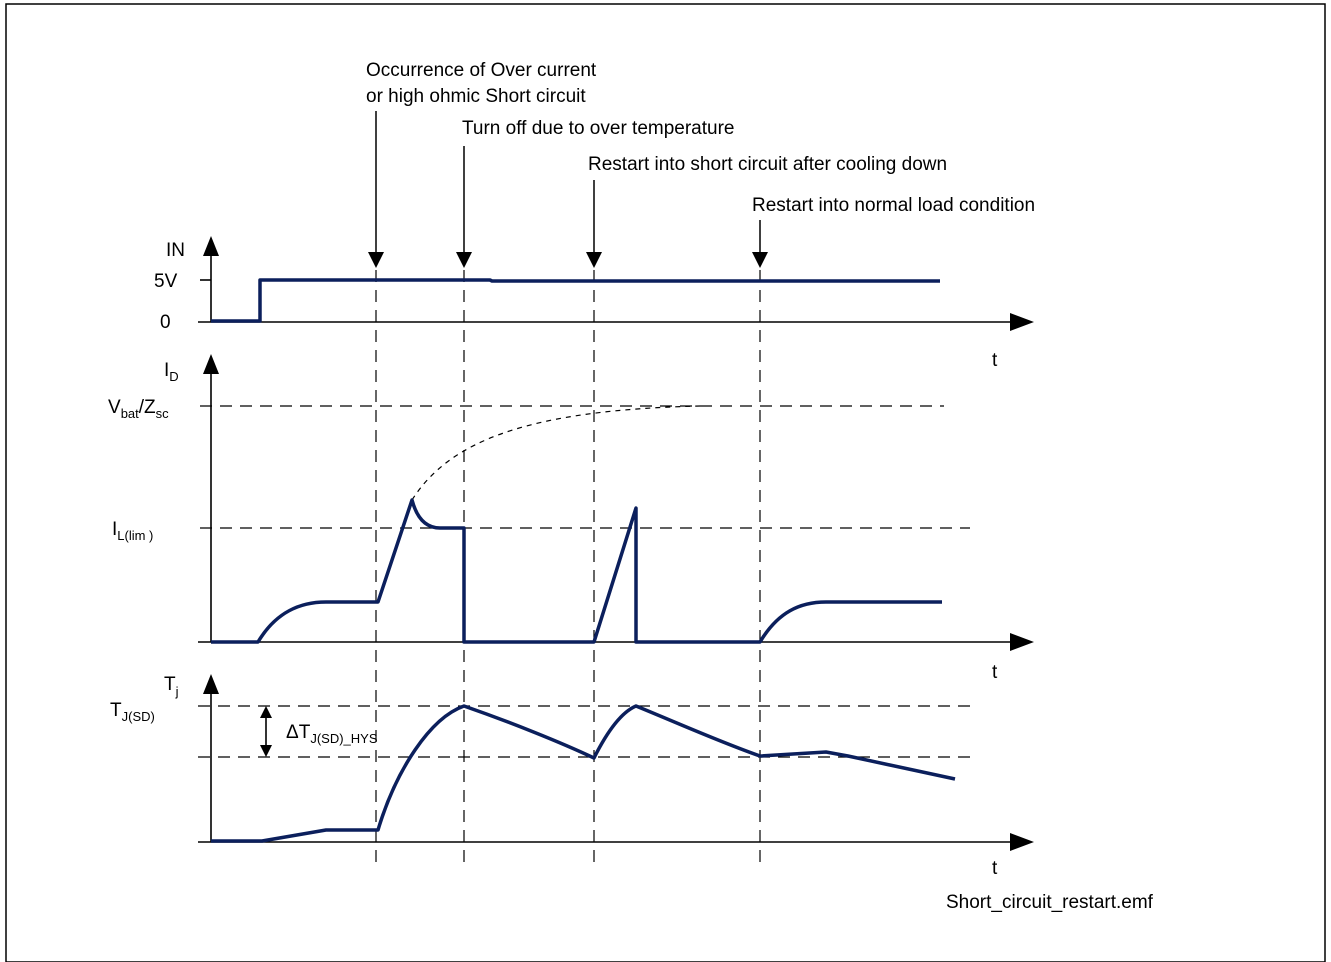  Describe the element at coordinates (583, 773) in the screenshot. I see `tj-signal-trace` at that location.